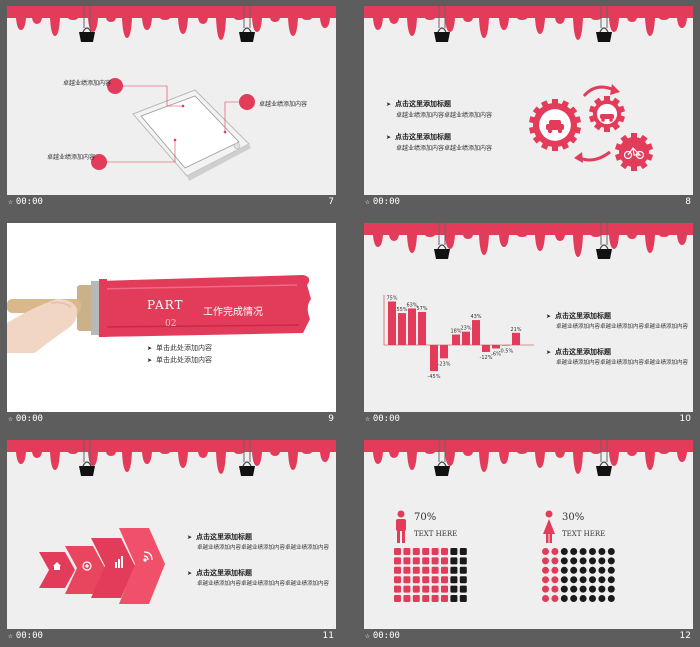  Describe the element at coordinates (173, 124) in the screenshot. I see `connector-lines` at that location.